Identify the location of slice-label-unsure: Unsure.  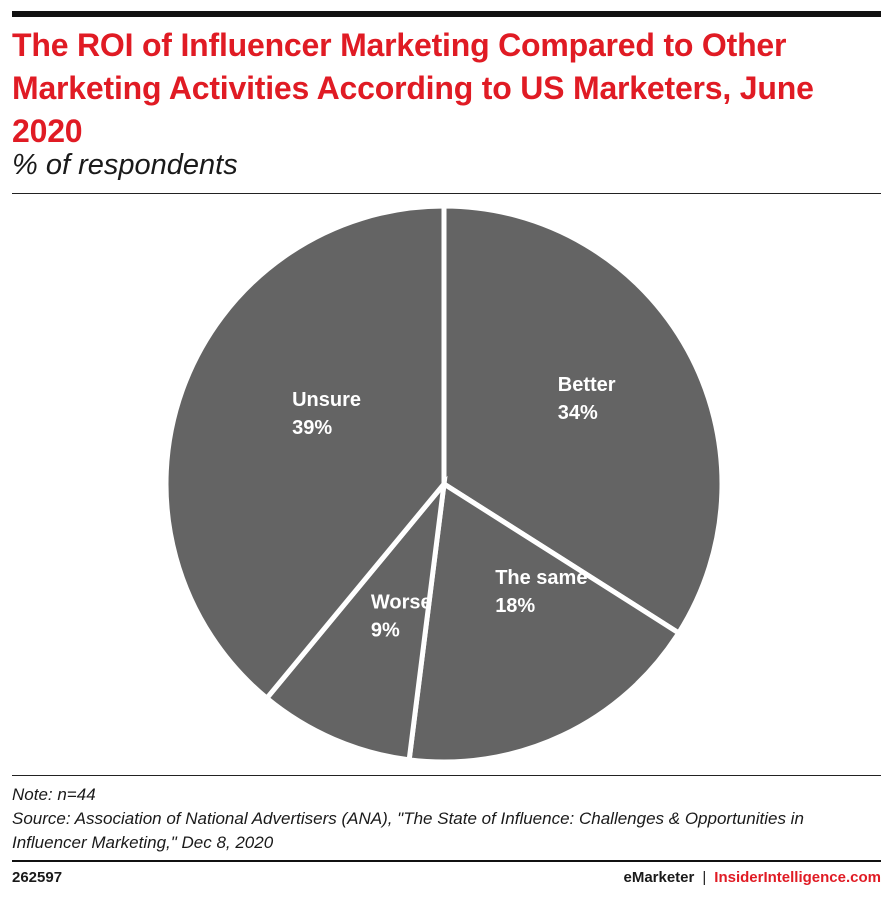
(326, 400).